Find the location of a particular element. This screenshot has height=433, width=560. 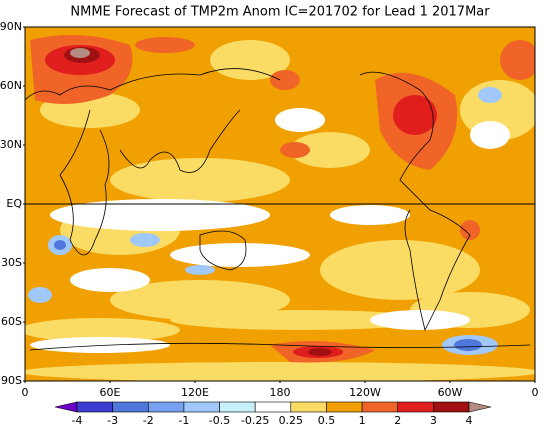

colorbar-label: -2 is located at coordinates (148, 420).